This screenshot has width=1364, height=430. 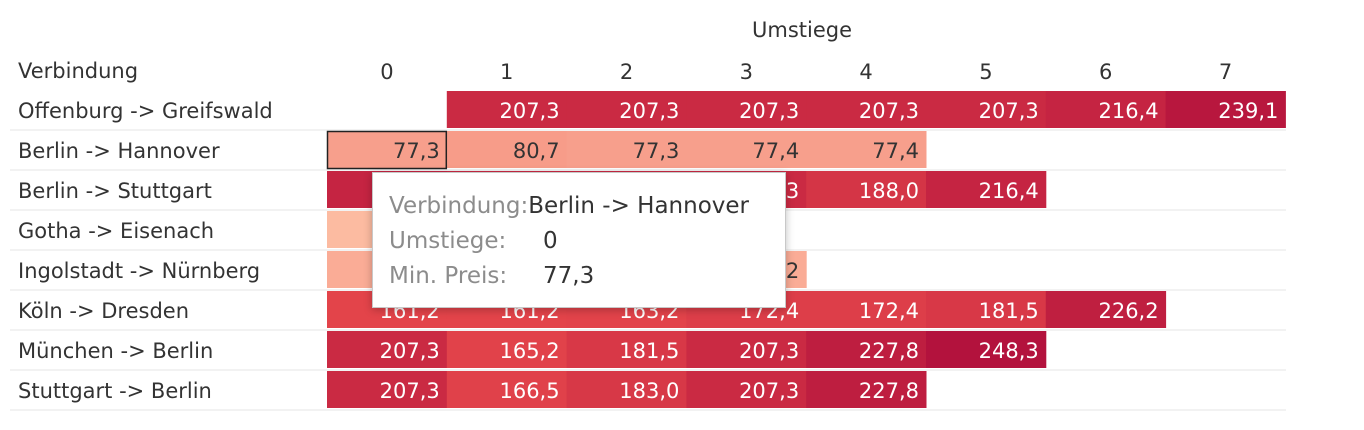 I want to click on tooltip-row-umstiege: Umstiege: 0, so click(x=473, y=241).